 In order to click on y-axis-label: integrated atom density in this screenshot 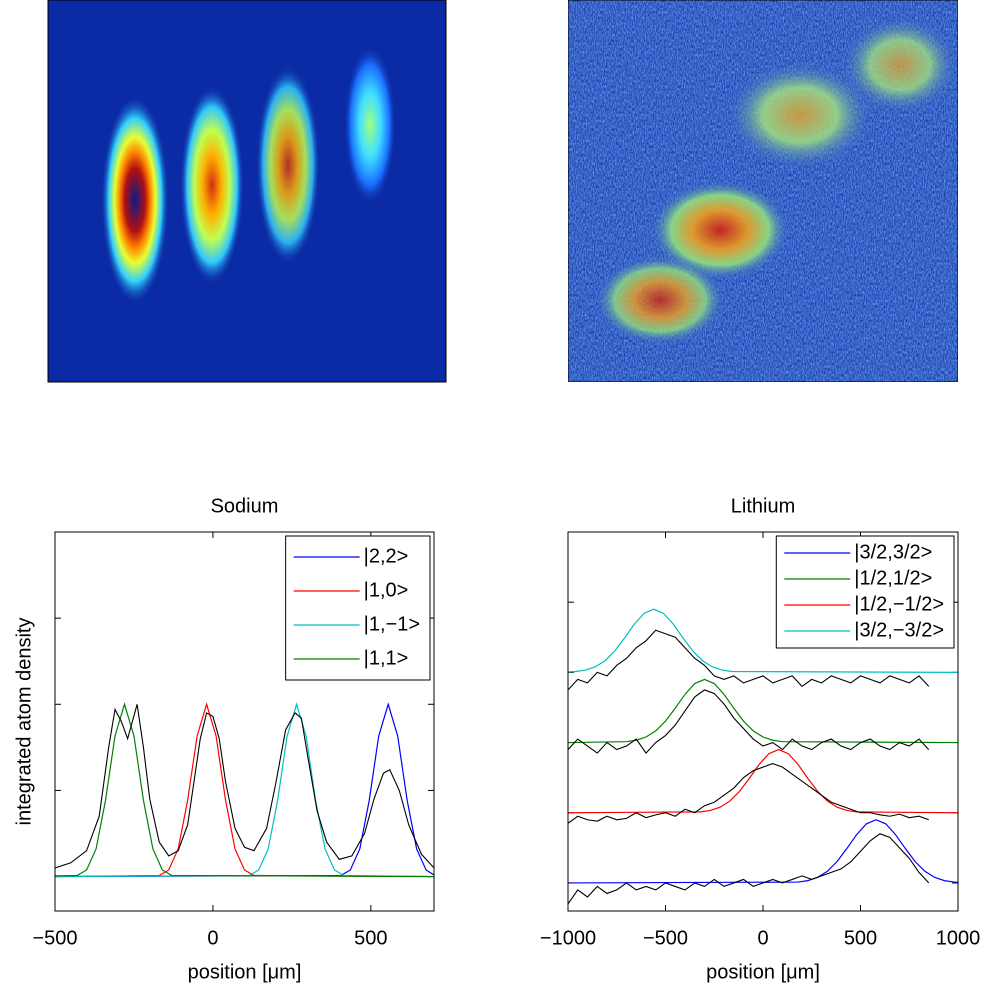, I will do `click(24, 722)`.